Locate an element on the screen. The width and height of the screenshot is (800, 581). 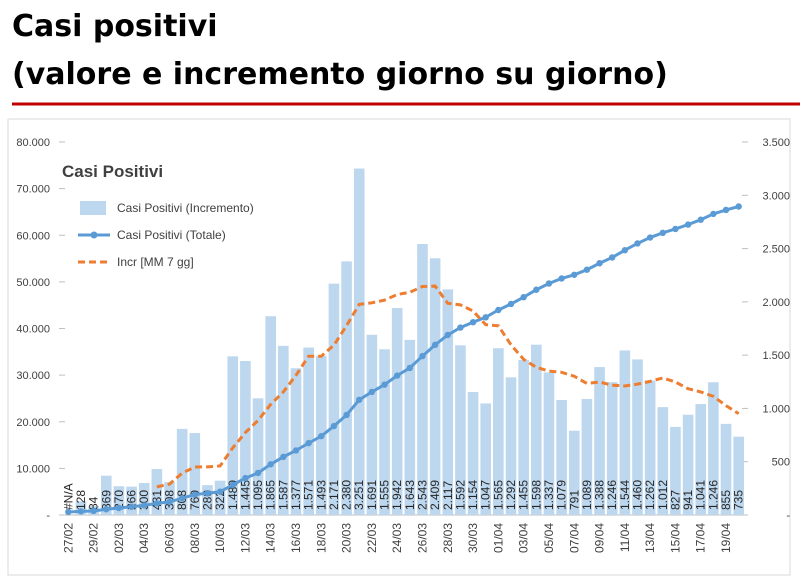
x-tick-label: 20/03 is located at coordinates (347, 538).